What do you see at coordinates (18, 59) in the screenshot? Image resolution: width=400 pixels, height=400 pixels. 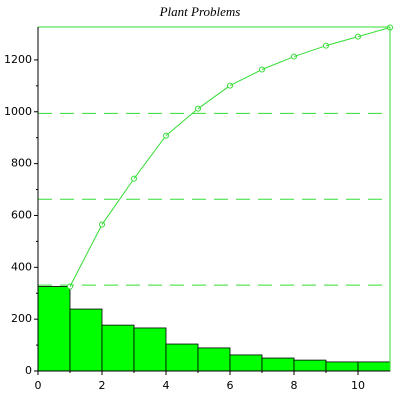 I see `y-tick-label: 1200` at bounding box center [18, 59].